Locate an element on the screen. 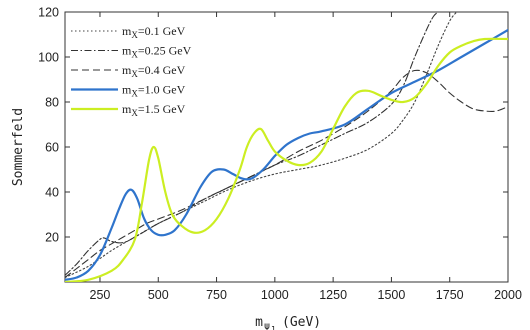  y-tick-label: 100 is located at coordinates (48, 58).